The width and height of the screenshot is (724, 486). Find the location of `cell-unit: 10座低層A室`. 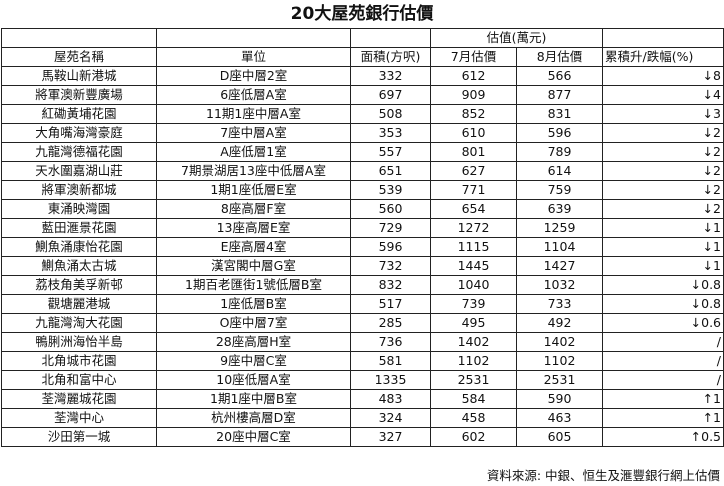

cell-unit: 10座低層A室 is located at coordinates (253, 380).